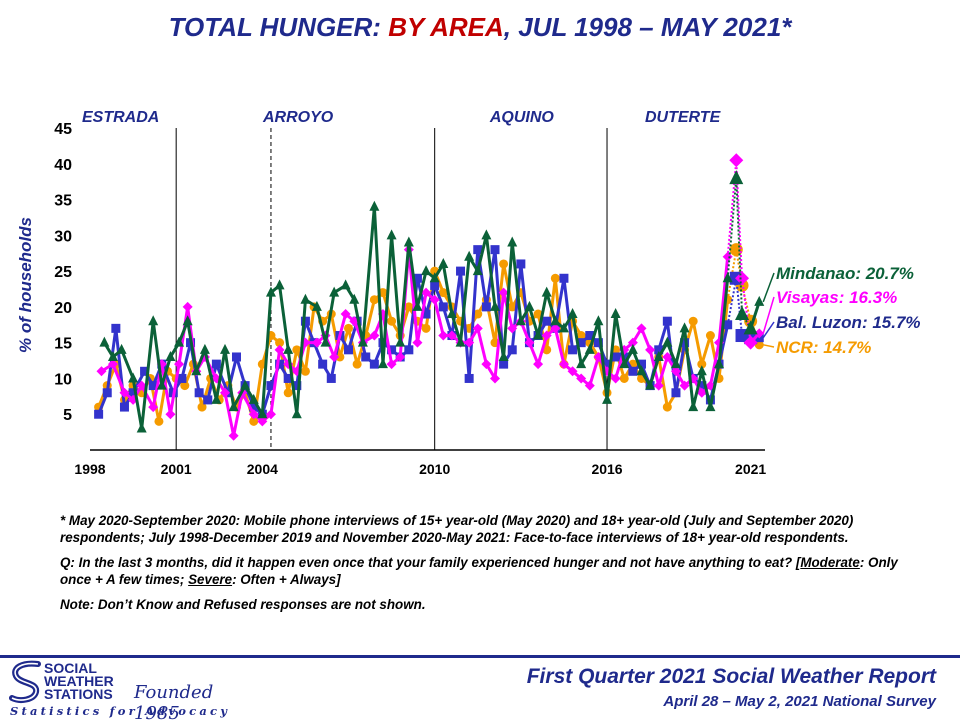  Describe the element at coordinates (446, 27) in the screenshot. I see `title-part-2: BY AREA` at that location.